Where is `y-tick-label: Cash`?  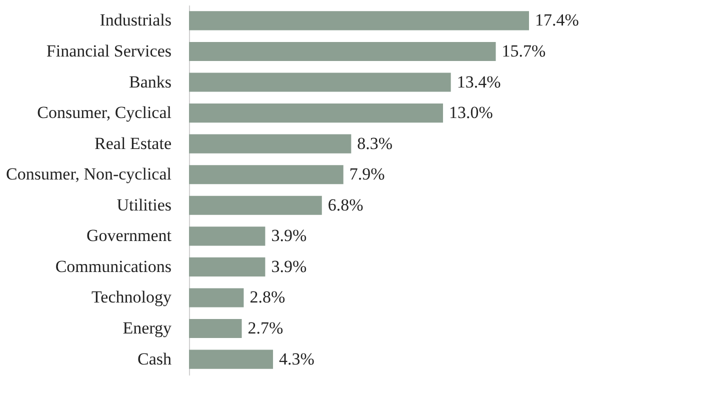
y-tick-label: Cash is located at coordinates (155, 358).